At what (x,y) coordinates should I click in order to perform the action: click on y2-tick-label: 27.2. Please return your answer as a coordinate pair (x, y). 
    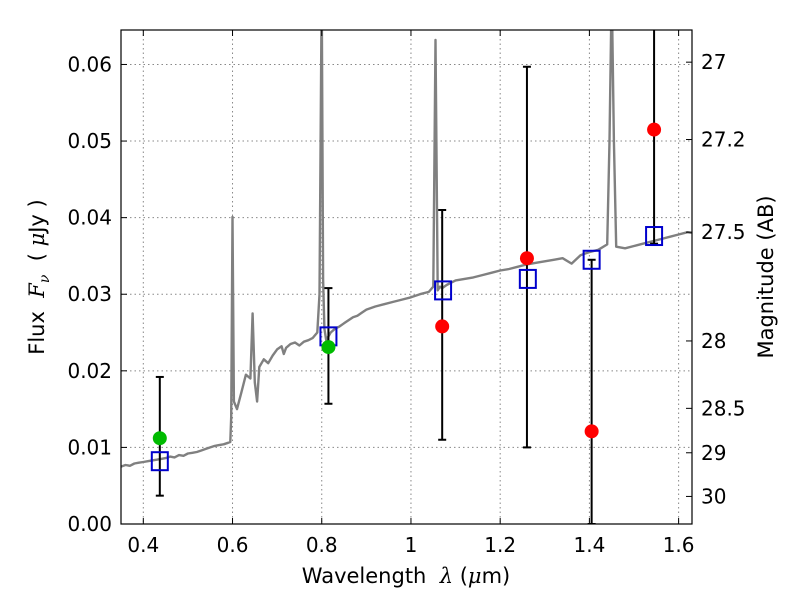
    Looking at the image, I should click on (723, 140).